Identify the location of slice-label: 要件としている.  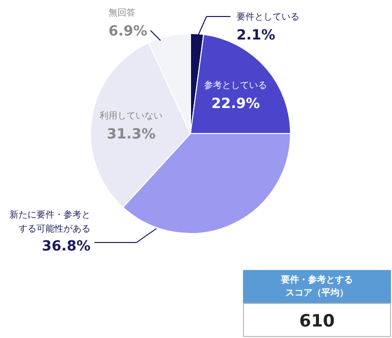
(268, 17).